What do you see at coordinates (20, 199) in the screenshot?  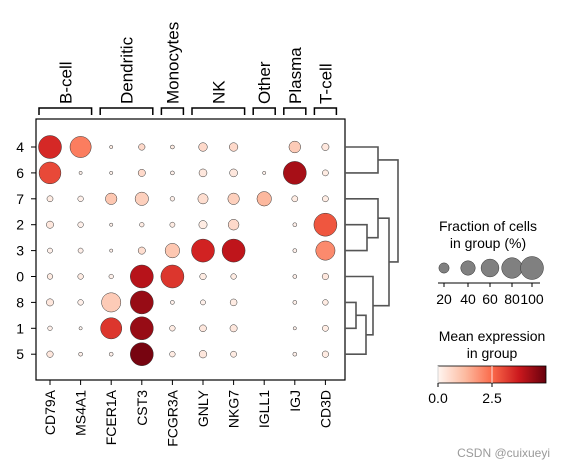 I see `y-tick-label: 7` at bounding box center [20, 199].